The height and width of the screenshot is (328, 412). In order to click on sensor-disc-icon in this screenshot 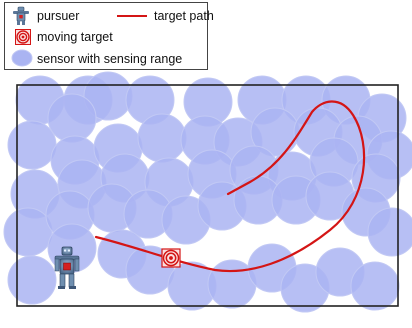, I will do `click(22, 58)`.